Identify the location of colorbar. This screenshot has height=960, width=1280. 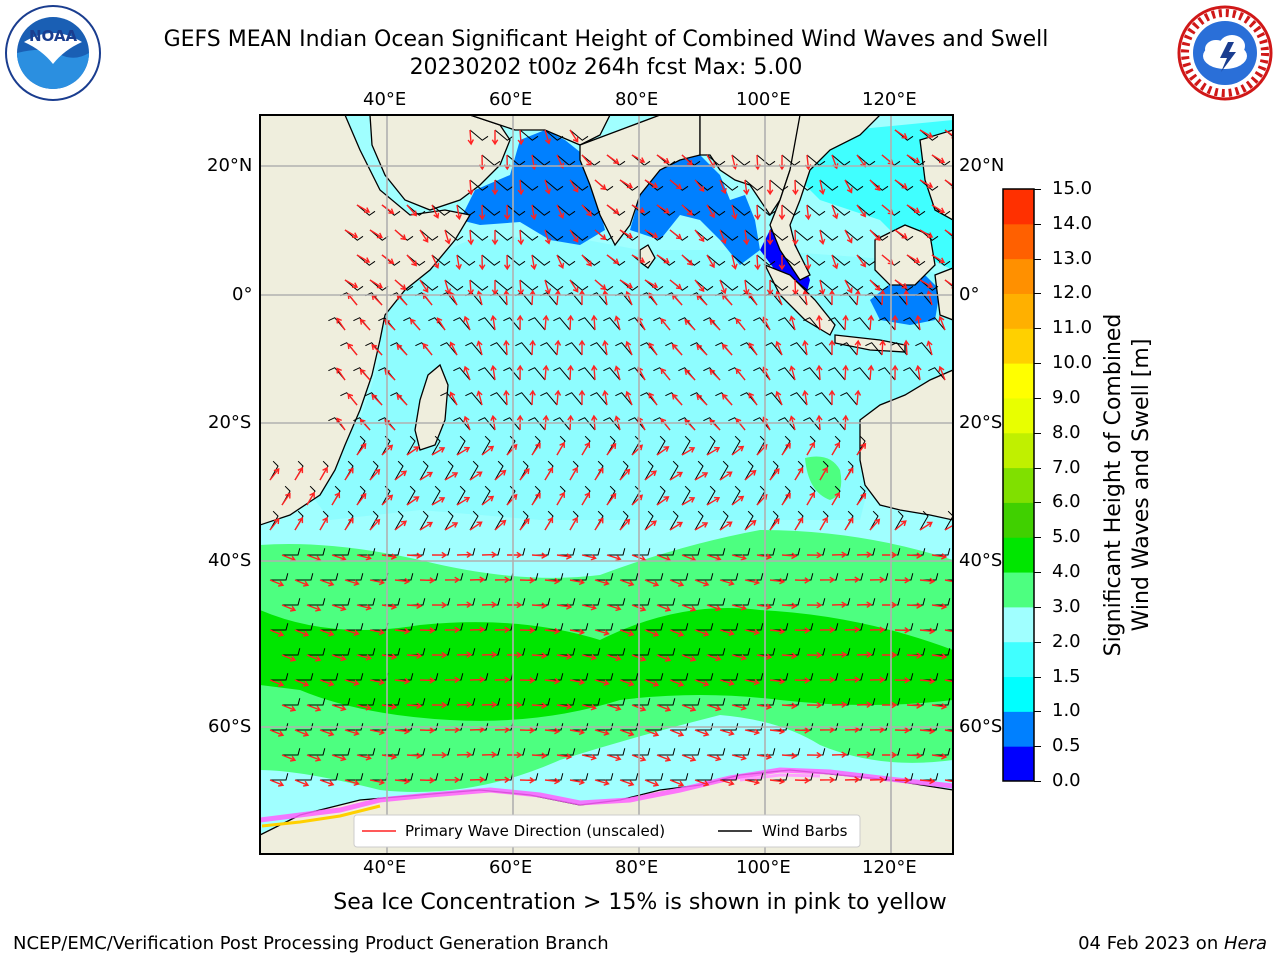
(1018, 485).